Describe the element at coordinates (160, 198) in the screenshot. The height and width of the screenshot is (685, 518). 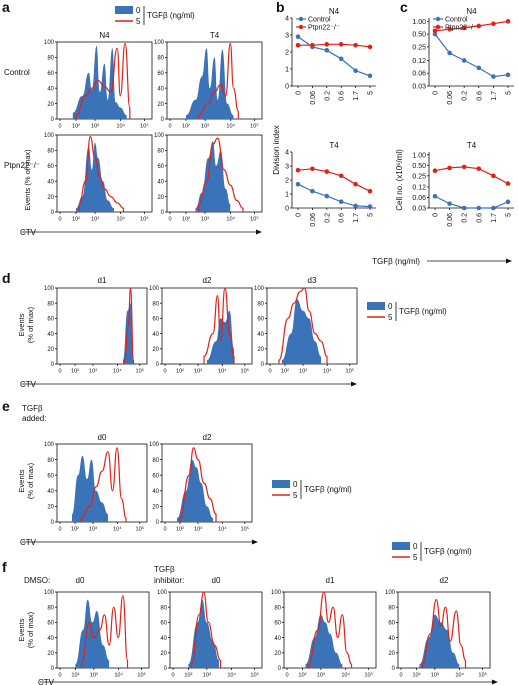
I see `a-hist-3-ytick-label: 20` at that location.